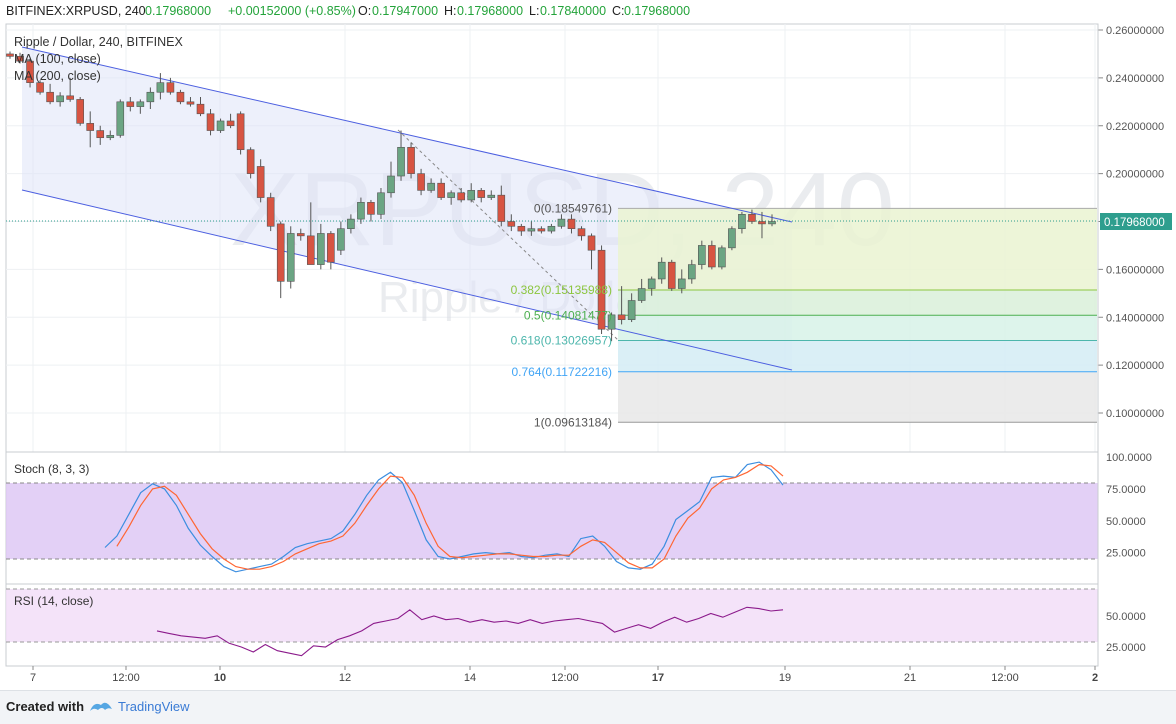  I want to click on close-label: C:, so click(618, 11).